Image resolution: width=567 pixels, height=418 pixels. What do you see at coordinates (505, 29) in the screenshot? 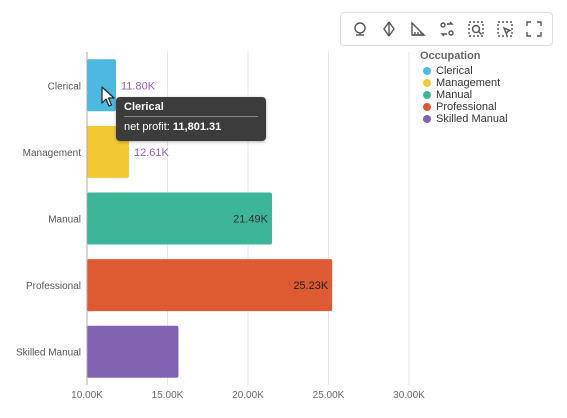
I see `select-pointer-icon` at bounding box center [505, 29].